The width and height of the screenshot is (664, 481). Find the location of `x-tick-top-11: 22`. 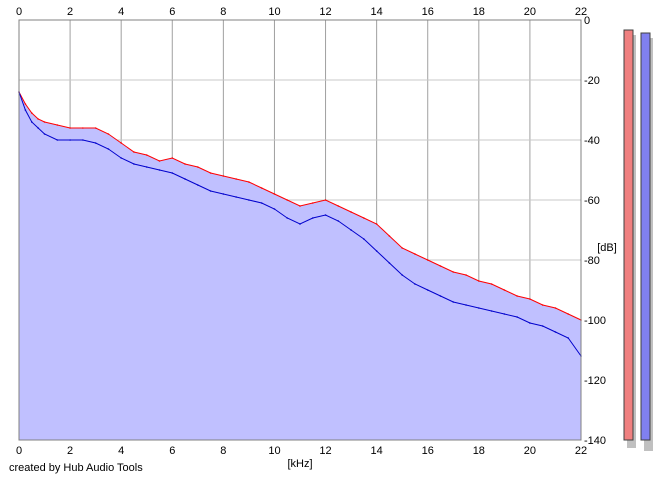

x-tick-top-11: 22 is located at coordinates (581, 12).